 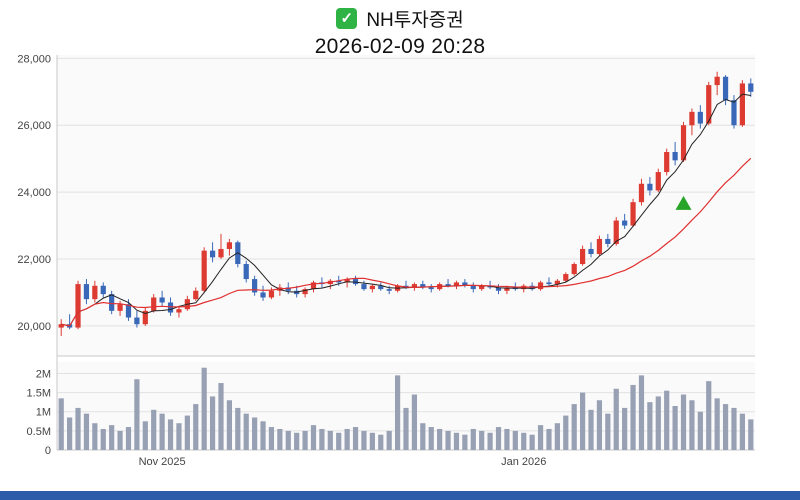 I want to click on svg-text: 2M, so click(x=43, y=374).